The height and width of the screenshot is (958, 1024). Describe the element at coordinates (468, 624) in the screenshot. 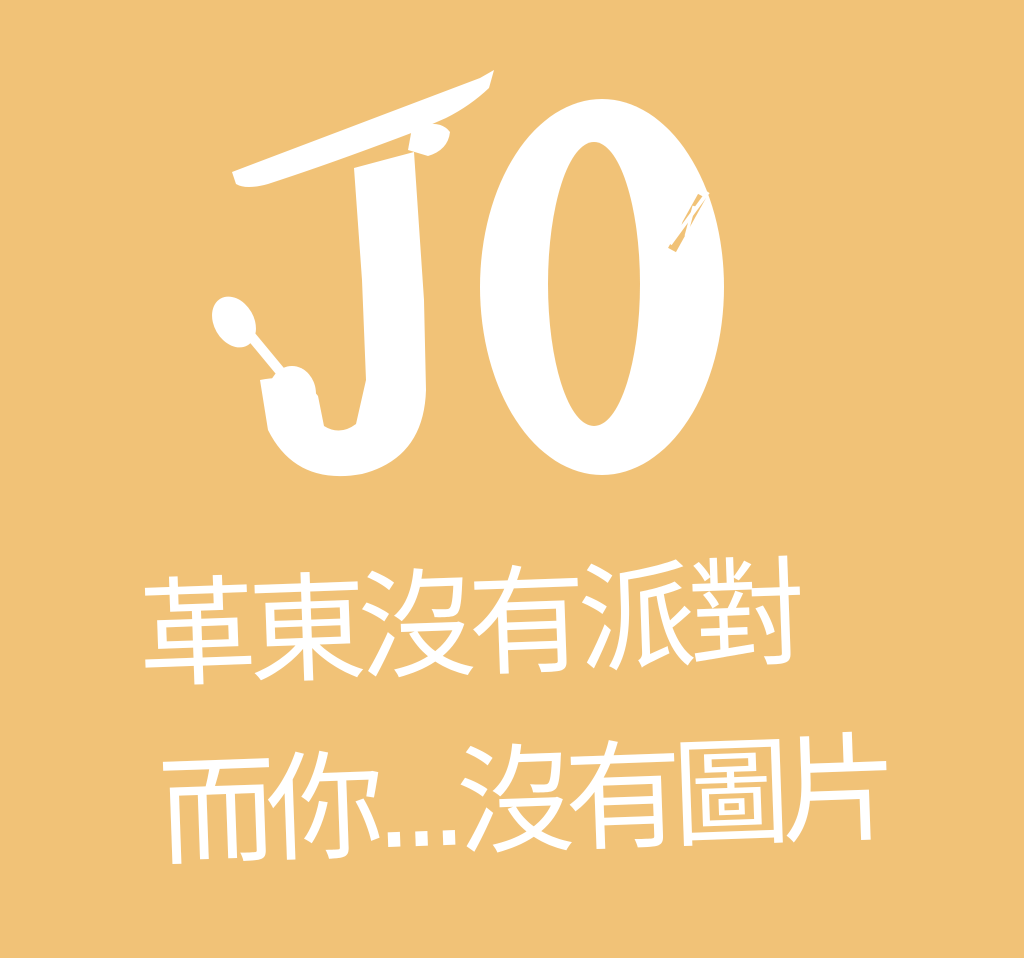

I see `tagline-line-1: 革東沒有派對` at that location.